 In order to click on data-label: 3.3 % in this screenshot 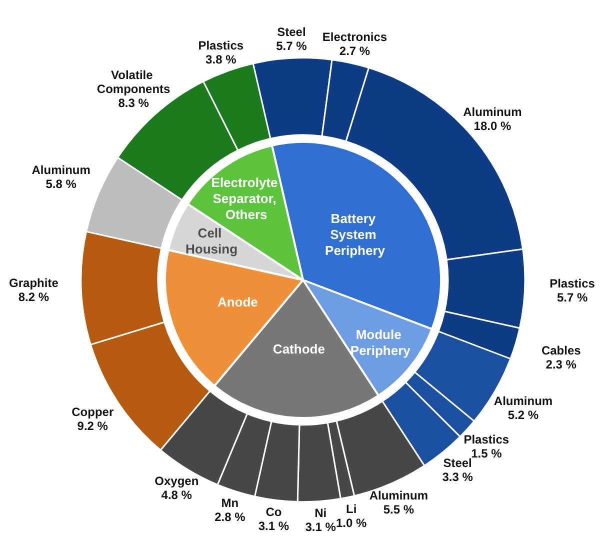, I will do `click(458, 477)`.